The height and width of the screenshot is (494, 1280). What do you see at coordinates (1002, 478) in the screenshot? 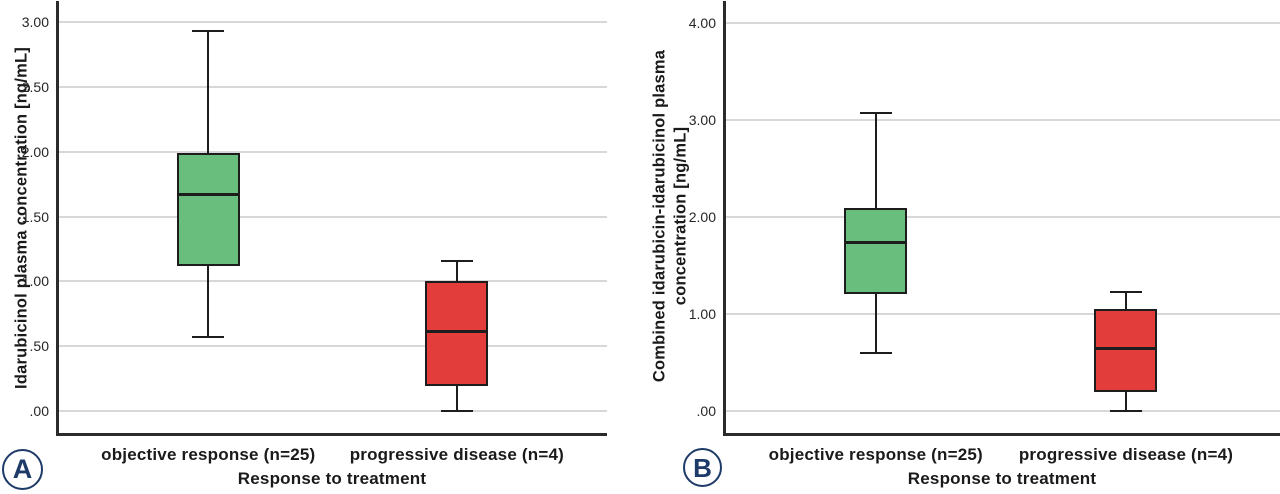
I see `x-axis-title-b: Response to treatment` at bounding box center [1002, 478].